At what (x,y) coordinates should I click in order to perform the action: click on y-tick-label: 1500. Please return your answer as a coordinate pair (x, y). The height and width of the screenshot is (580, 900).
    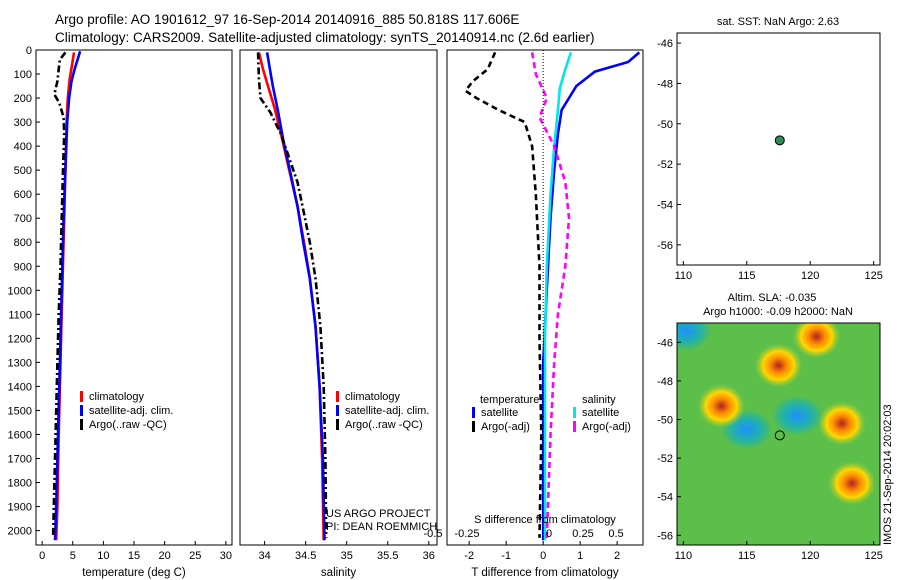
    Looking at the image, I should click on (20, 411).